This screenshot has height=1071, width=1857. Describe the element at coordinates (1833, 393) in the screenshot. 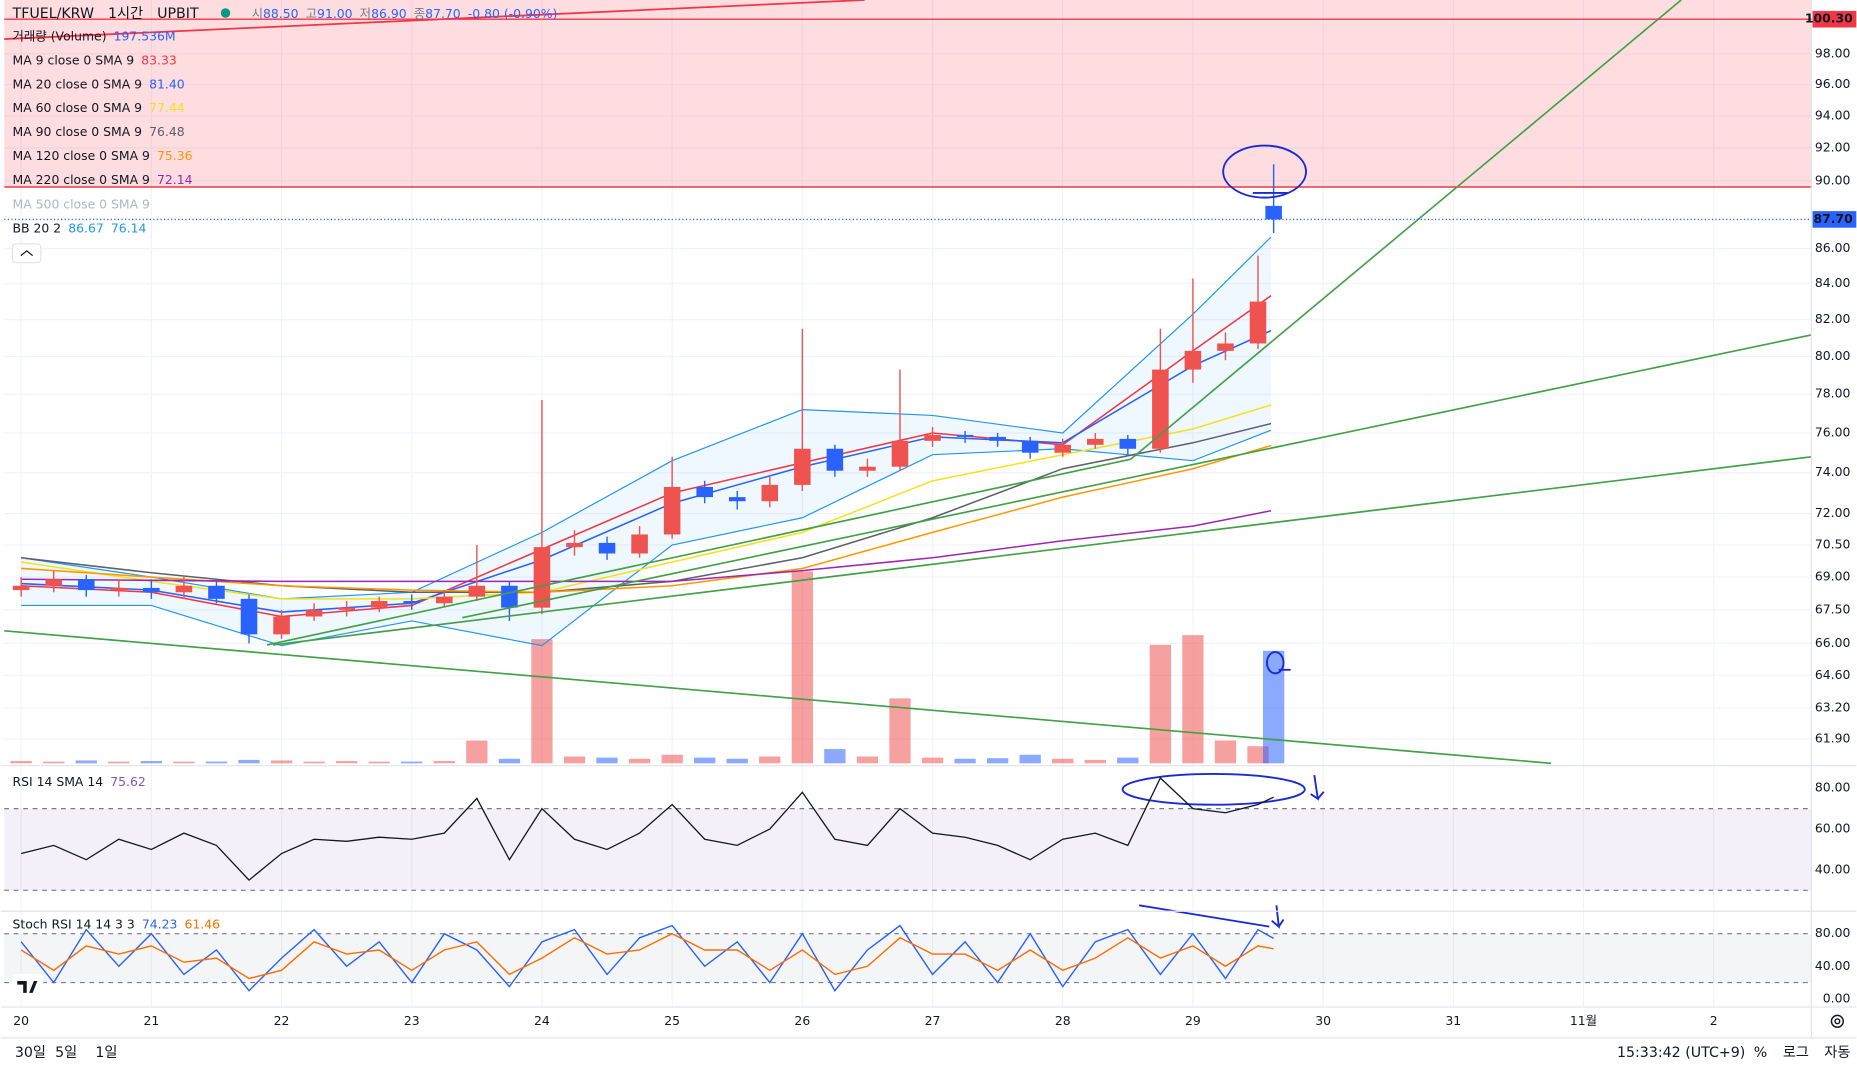

I see `y-tick-label: 78.00` at that location.